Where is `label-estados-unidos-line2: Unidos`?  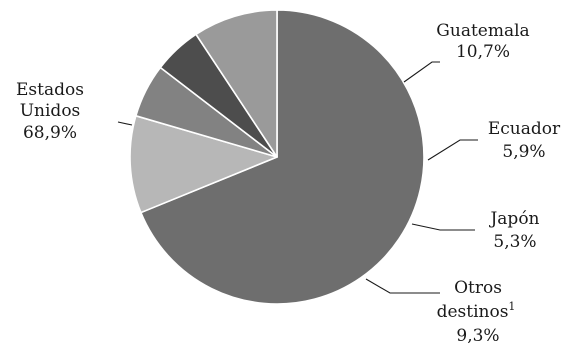 label-estados-unidos-line2: Unidos is located at coordinates (50, 111).